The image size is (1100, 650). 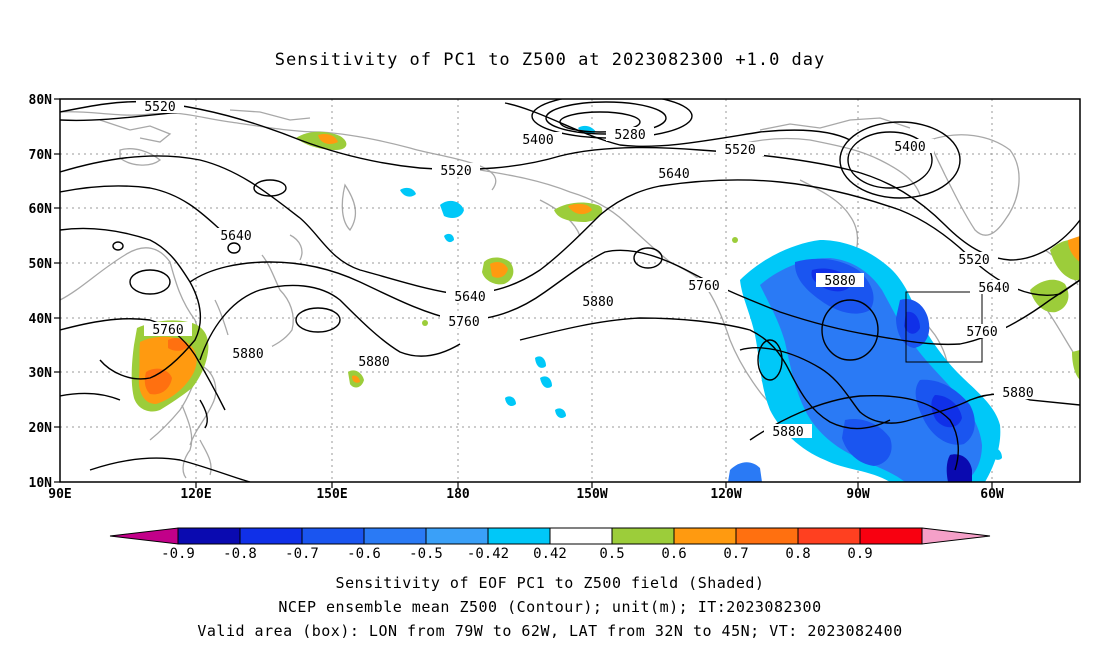 I want to click on colorbar-tick-label: -0.6, so click(x=364, y=554).